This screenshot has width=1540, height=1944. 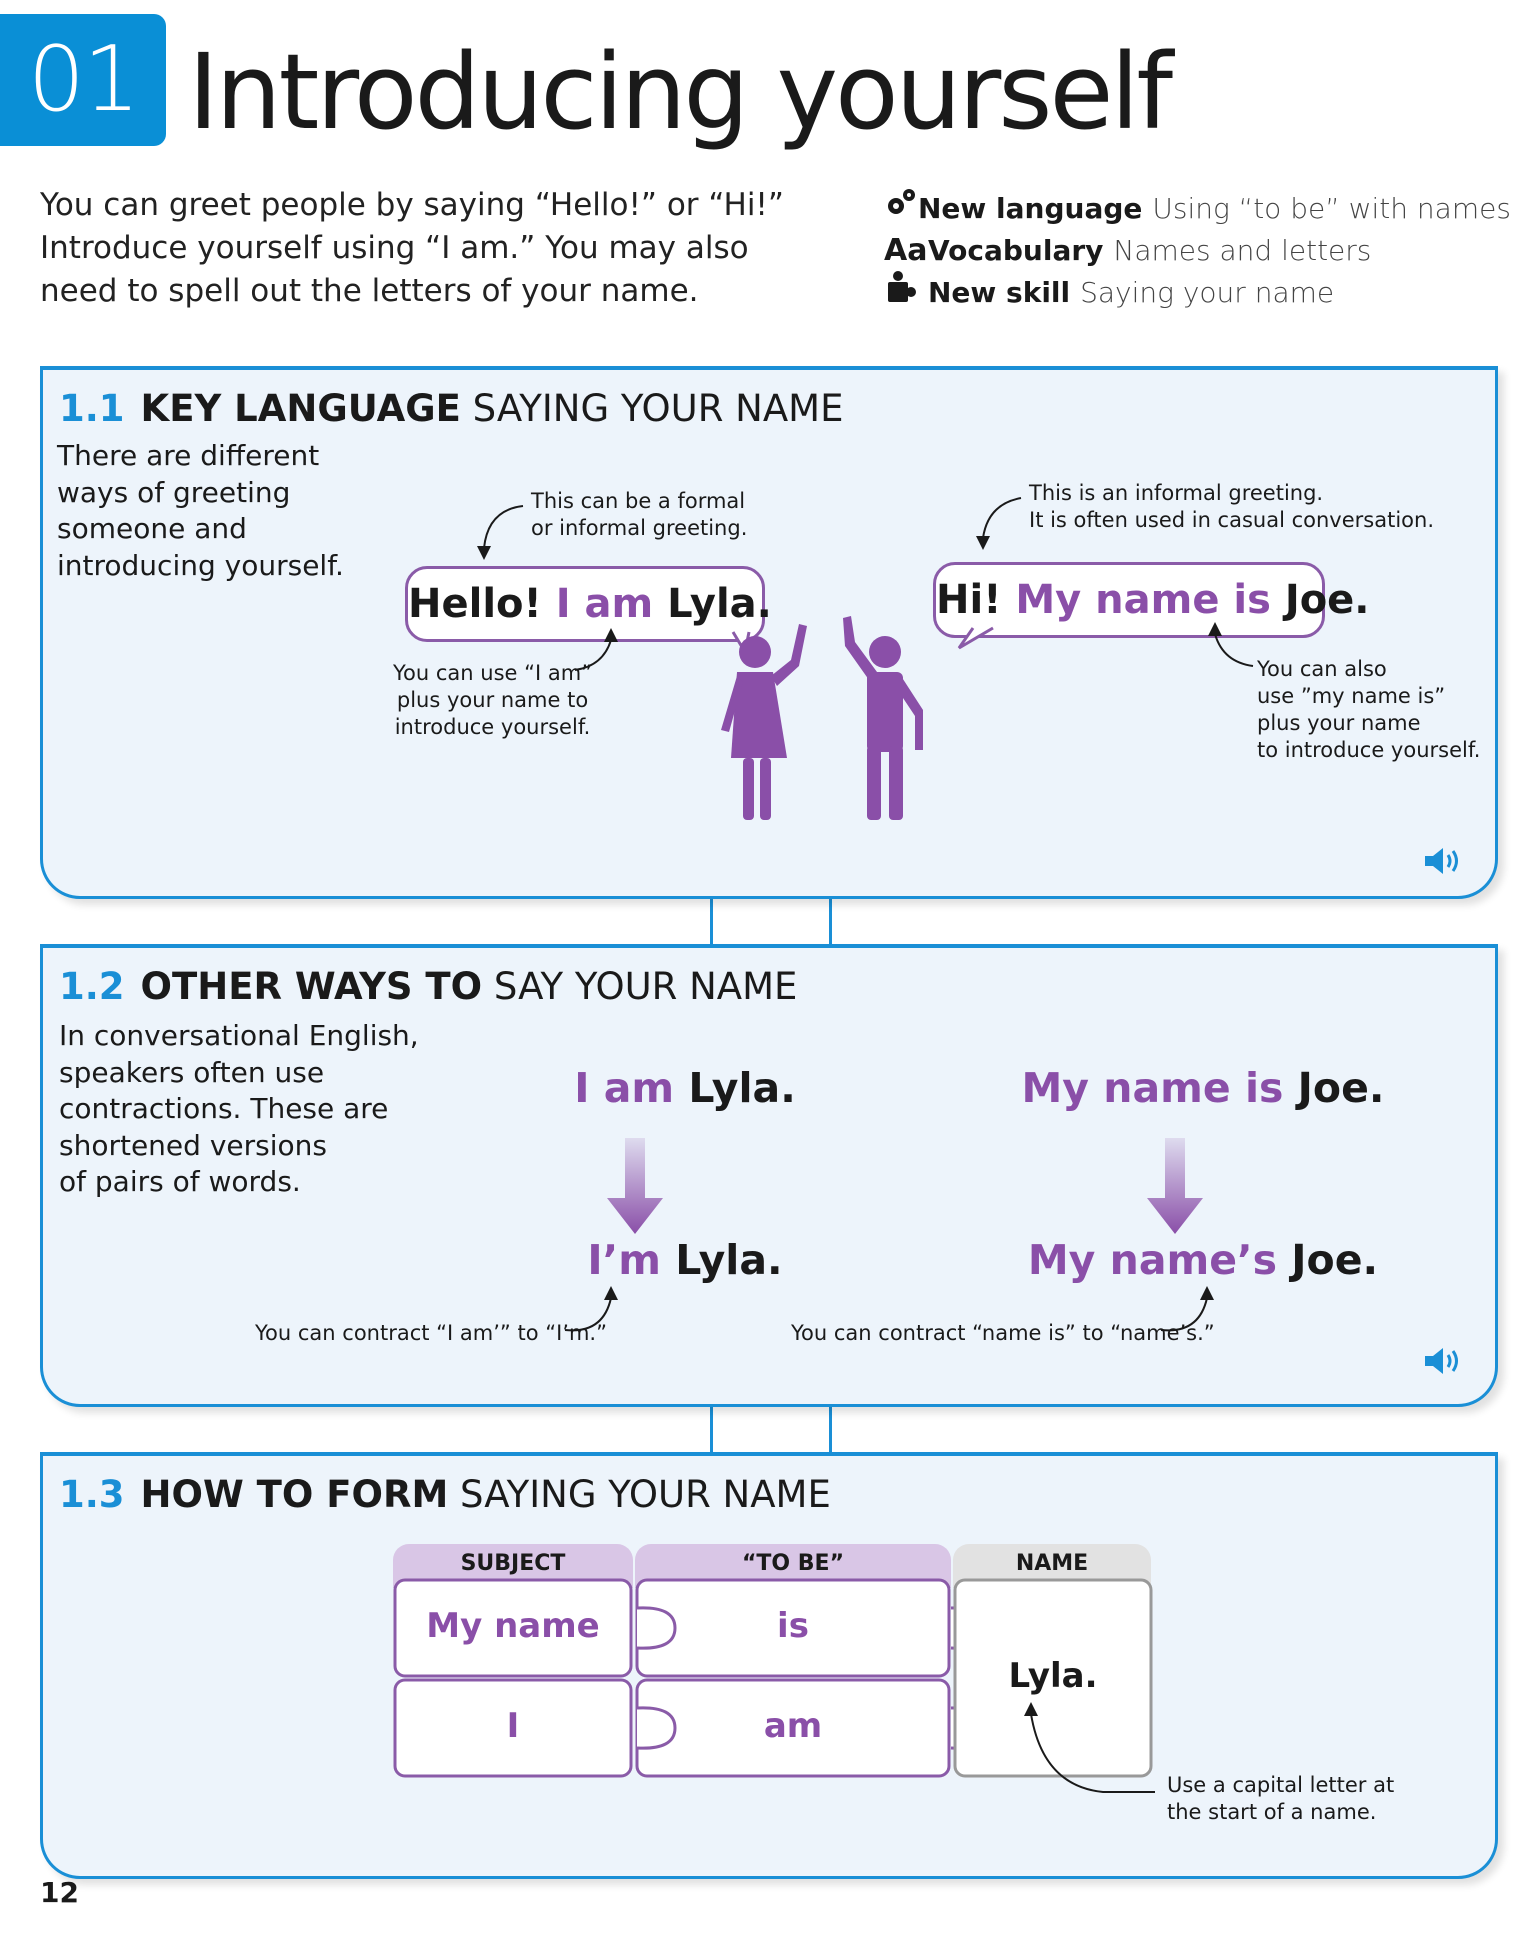 What do you see at coordinates (1242, 250) in the screenshot?
I see `meta-value: Names and letters` at bounding box center [1242, 250].